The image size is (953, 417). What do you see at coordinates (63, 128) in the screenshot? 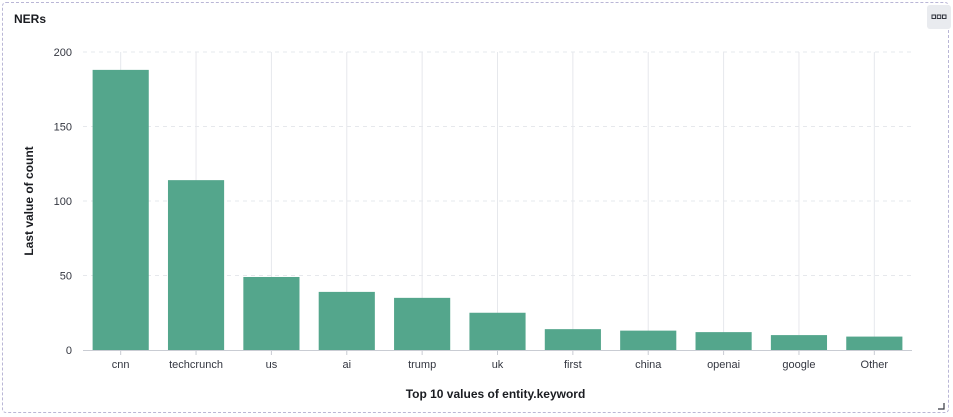
I see `y-tick-label: 150` at bounding box center [63, 128].